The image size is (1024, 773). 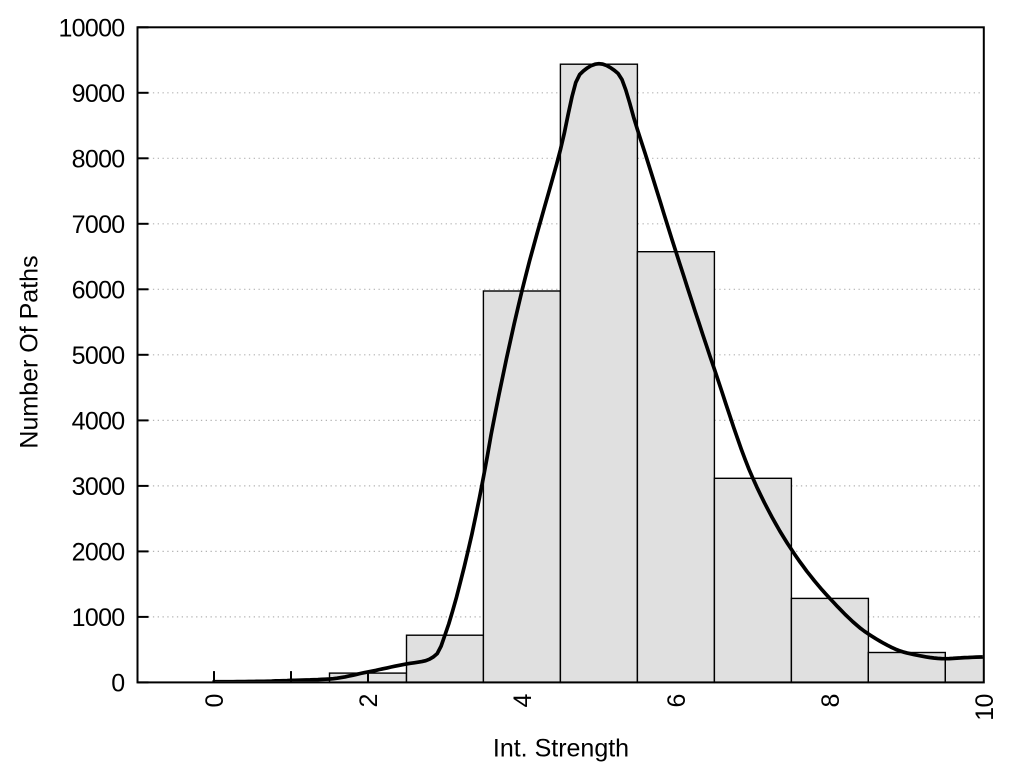 I want to click on svg-text: 10, so click(x=985, y=707).